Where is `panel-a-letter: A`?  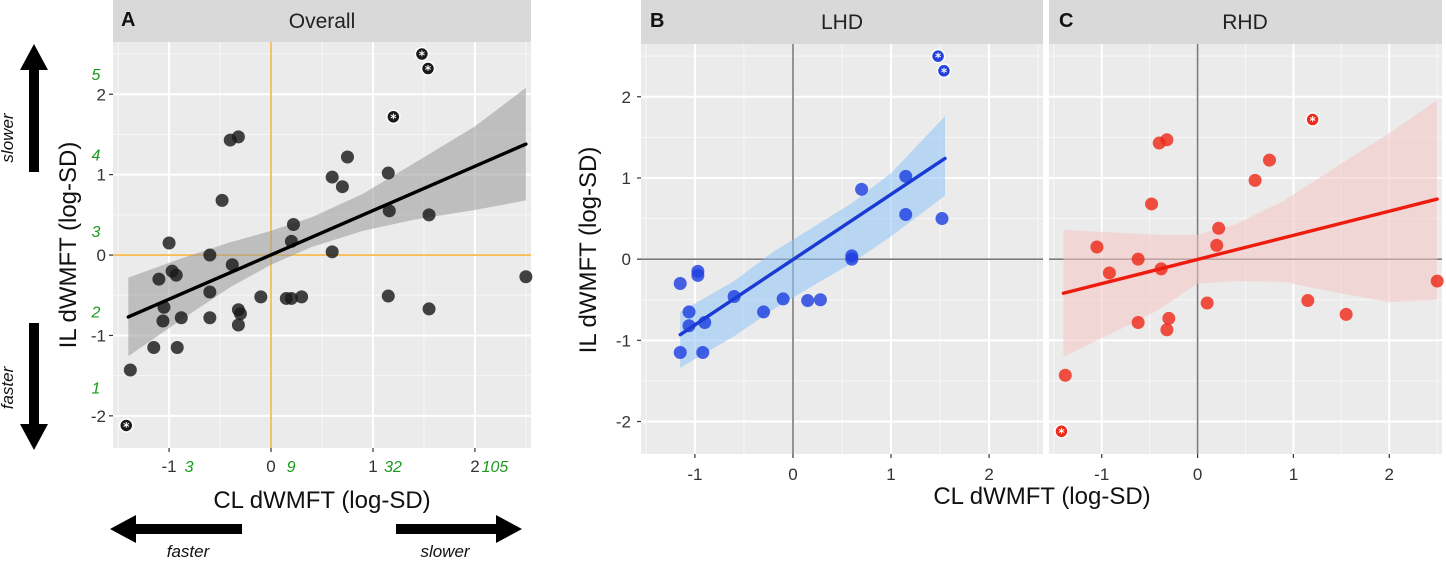
panel-a-letter: A is located at coordinates (128, 20).